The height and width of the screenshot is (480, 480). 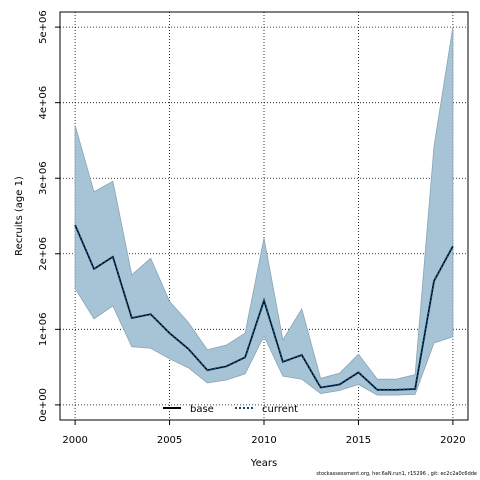 What do you see at coordinates (169, 440) in the screenshot?
I see `x-tick-label: 2005` at bounding box center [169, 440].